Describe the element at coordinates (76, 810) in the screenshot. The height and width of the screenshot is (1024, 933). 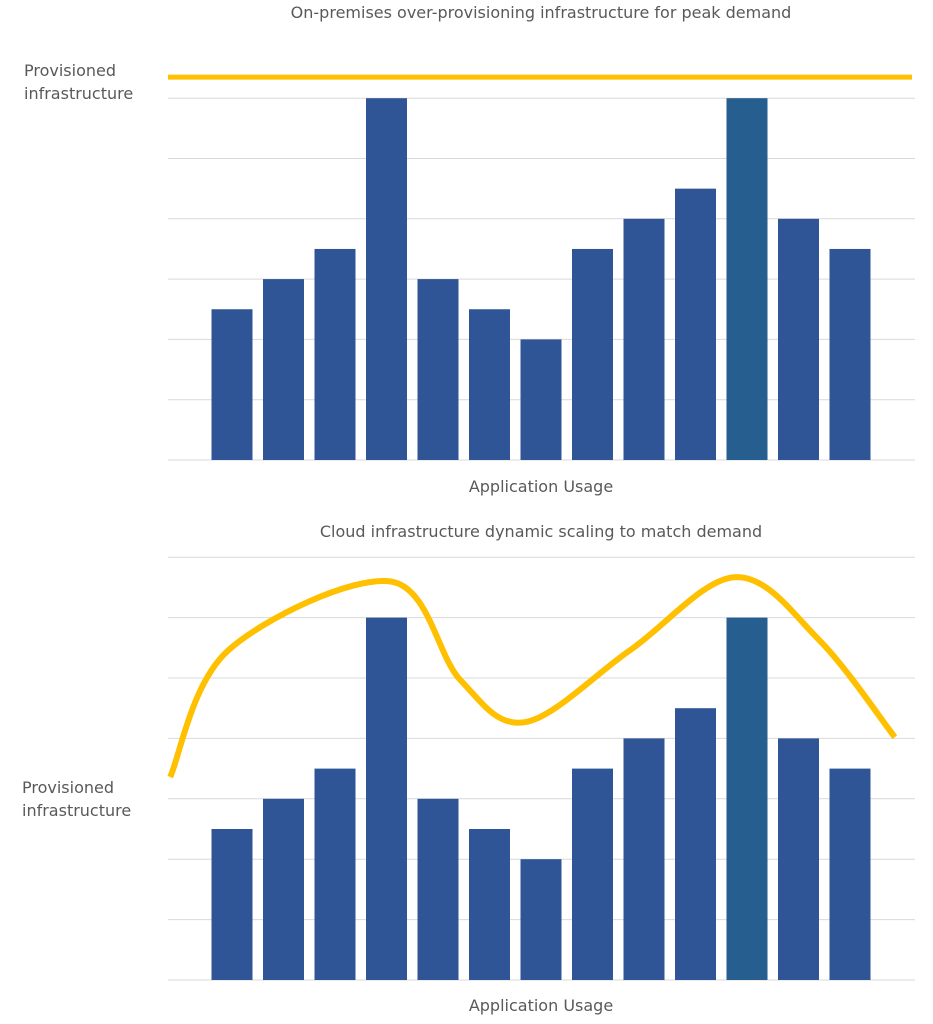
I see `bottom-ylabel-line2: infrastructure` at that location.